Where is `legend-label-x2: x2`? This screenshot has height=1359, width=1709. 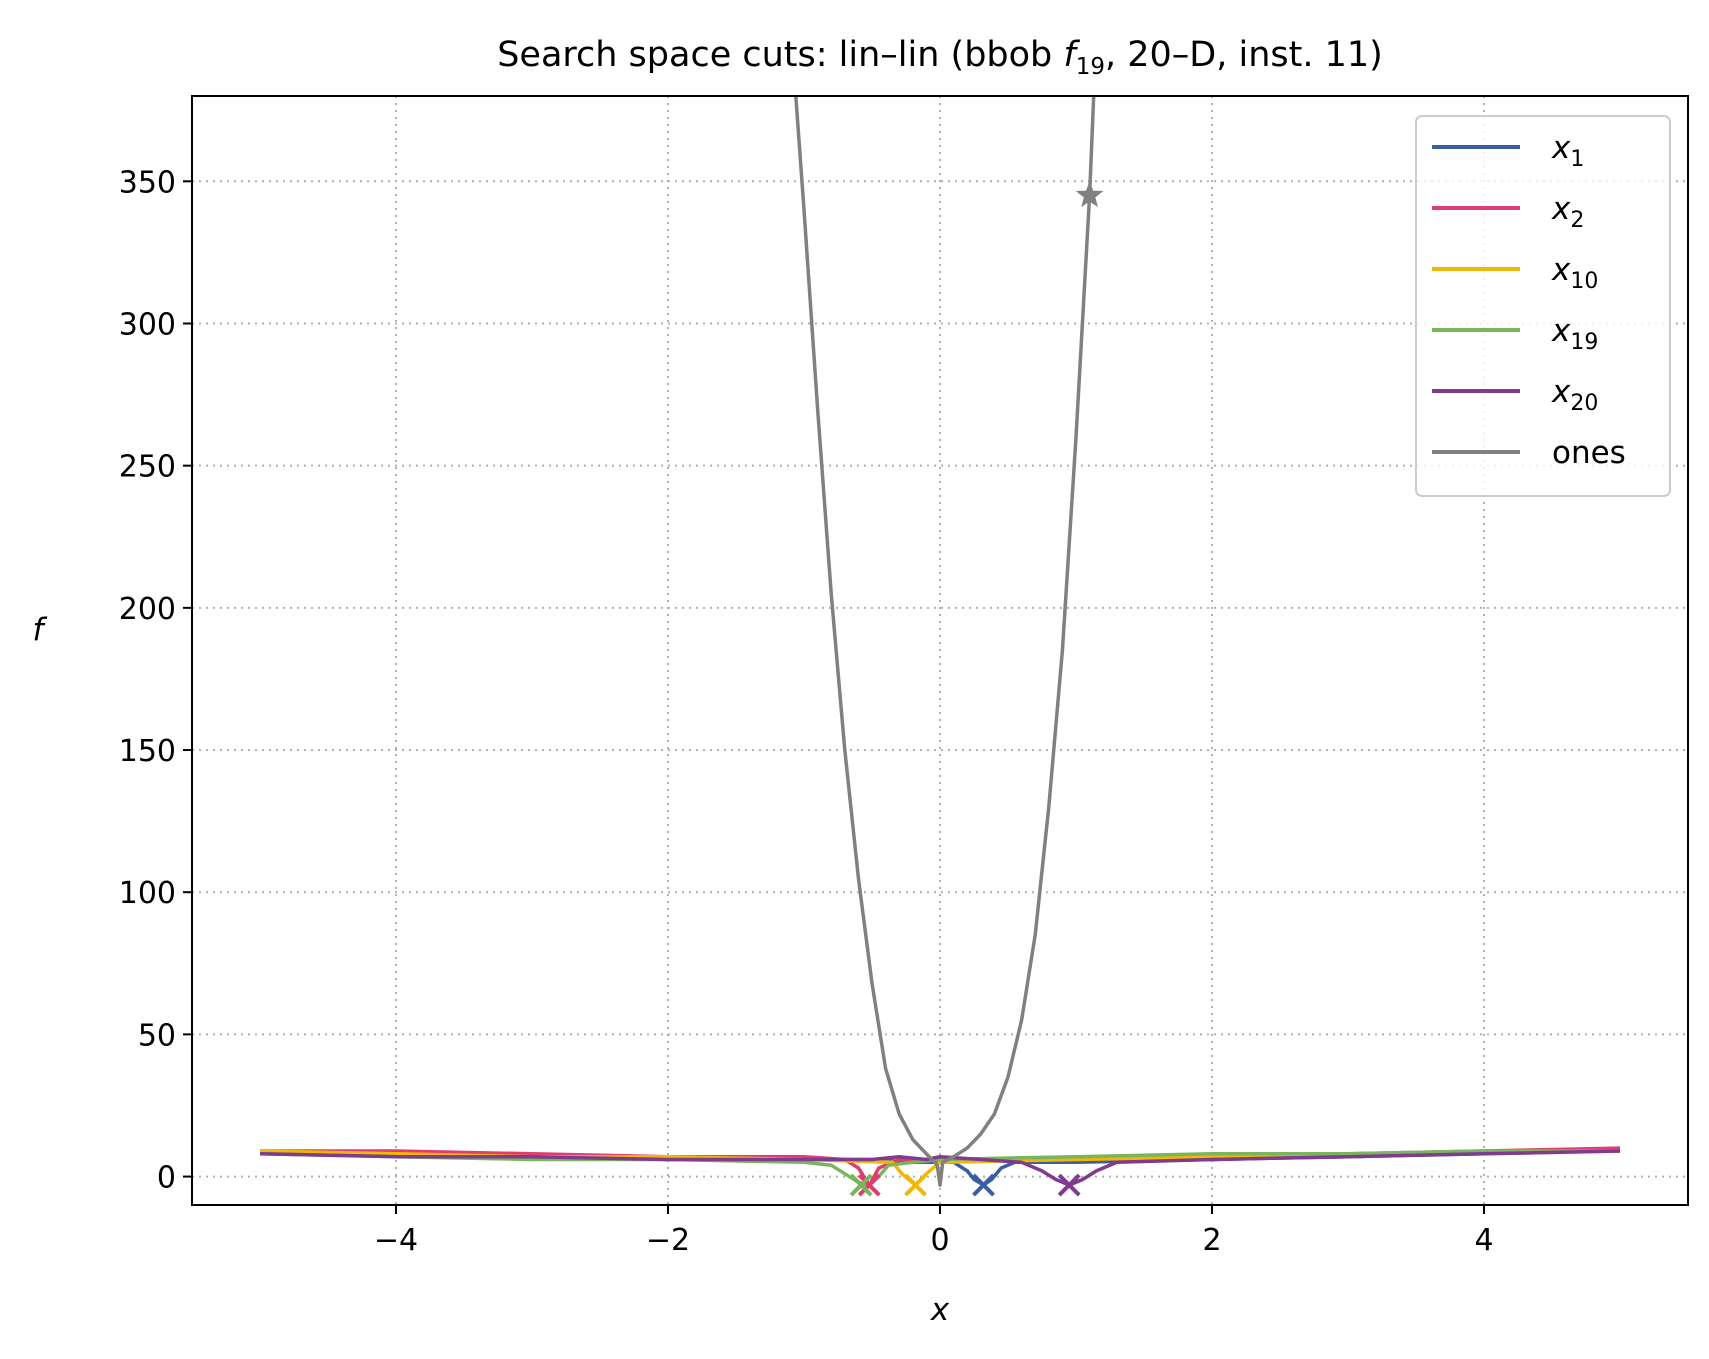
legend-label-x2: x2 is located at coordinates (1567, 212).